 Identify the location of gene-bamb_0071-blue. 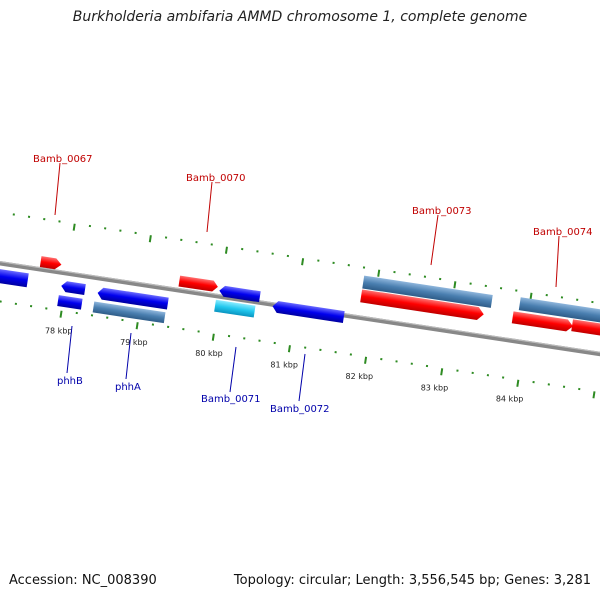
(240, 294).